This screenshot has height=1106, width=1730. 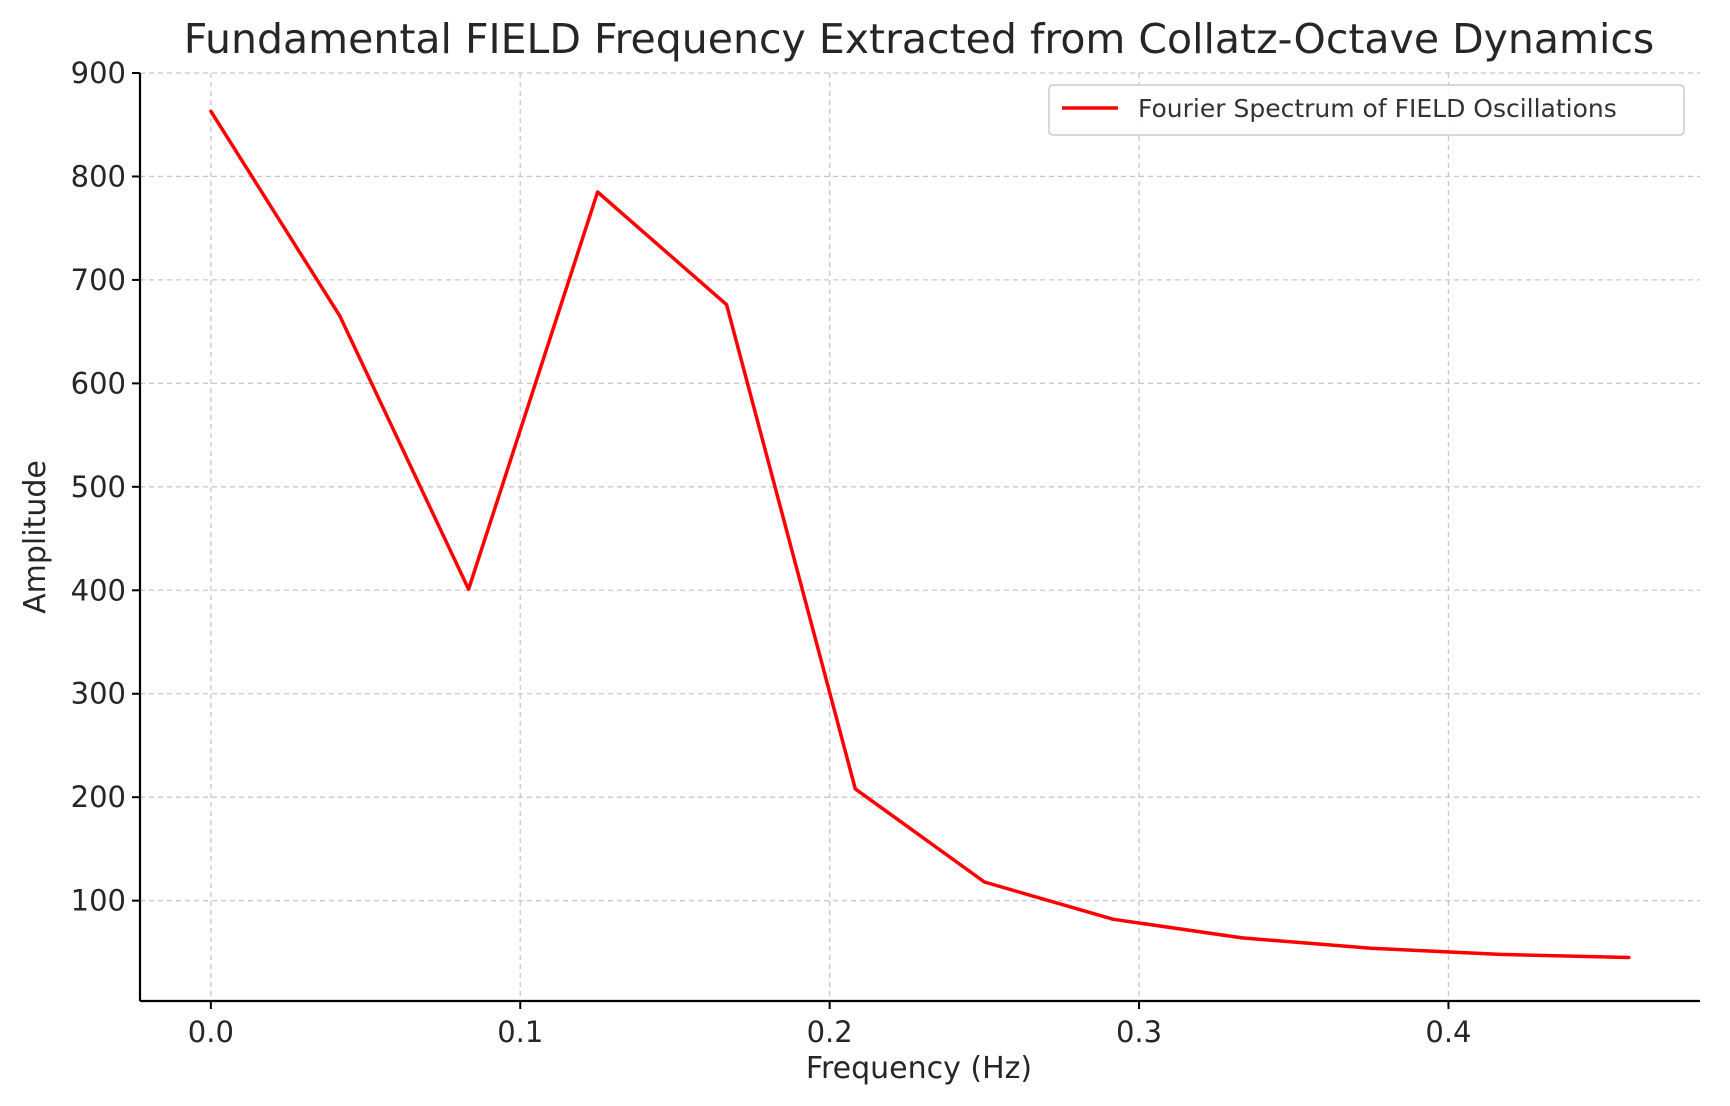 I want to click on y-tick-label: 100, so click(x=98, y=901).